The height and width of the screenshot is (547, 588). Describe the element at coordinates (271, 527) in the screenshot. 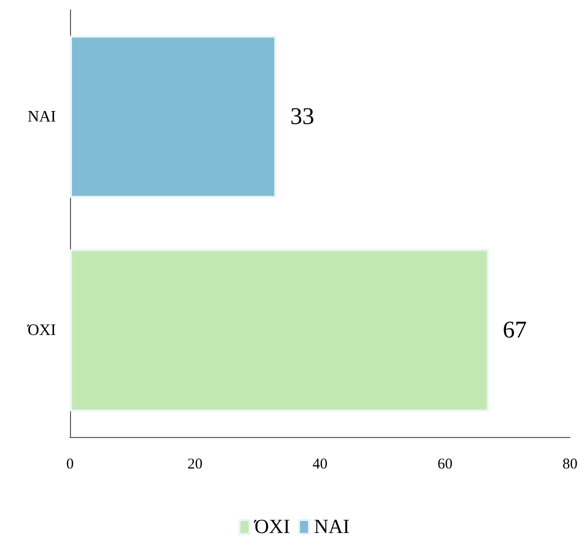

I see `legend-label: ΌΧΙ` at that location.